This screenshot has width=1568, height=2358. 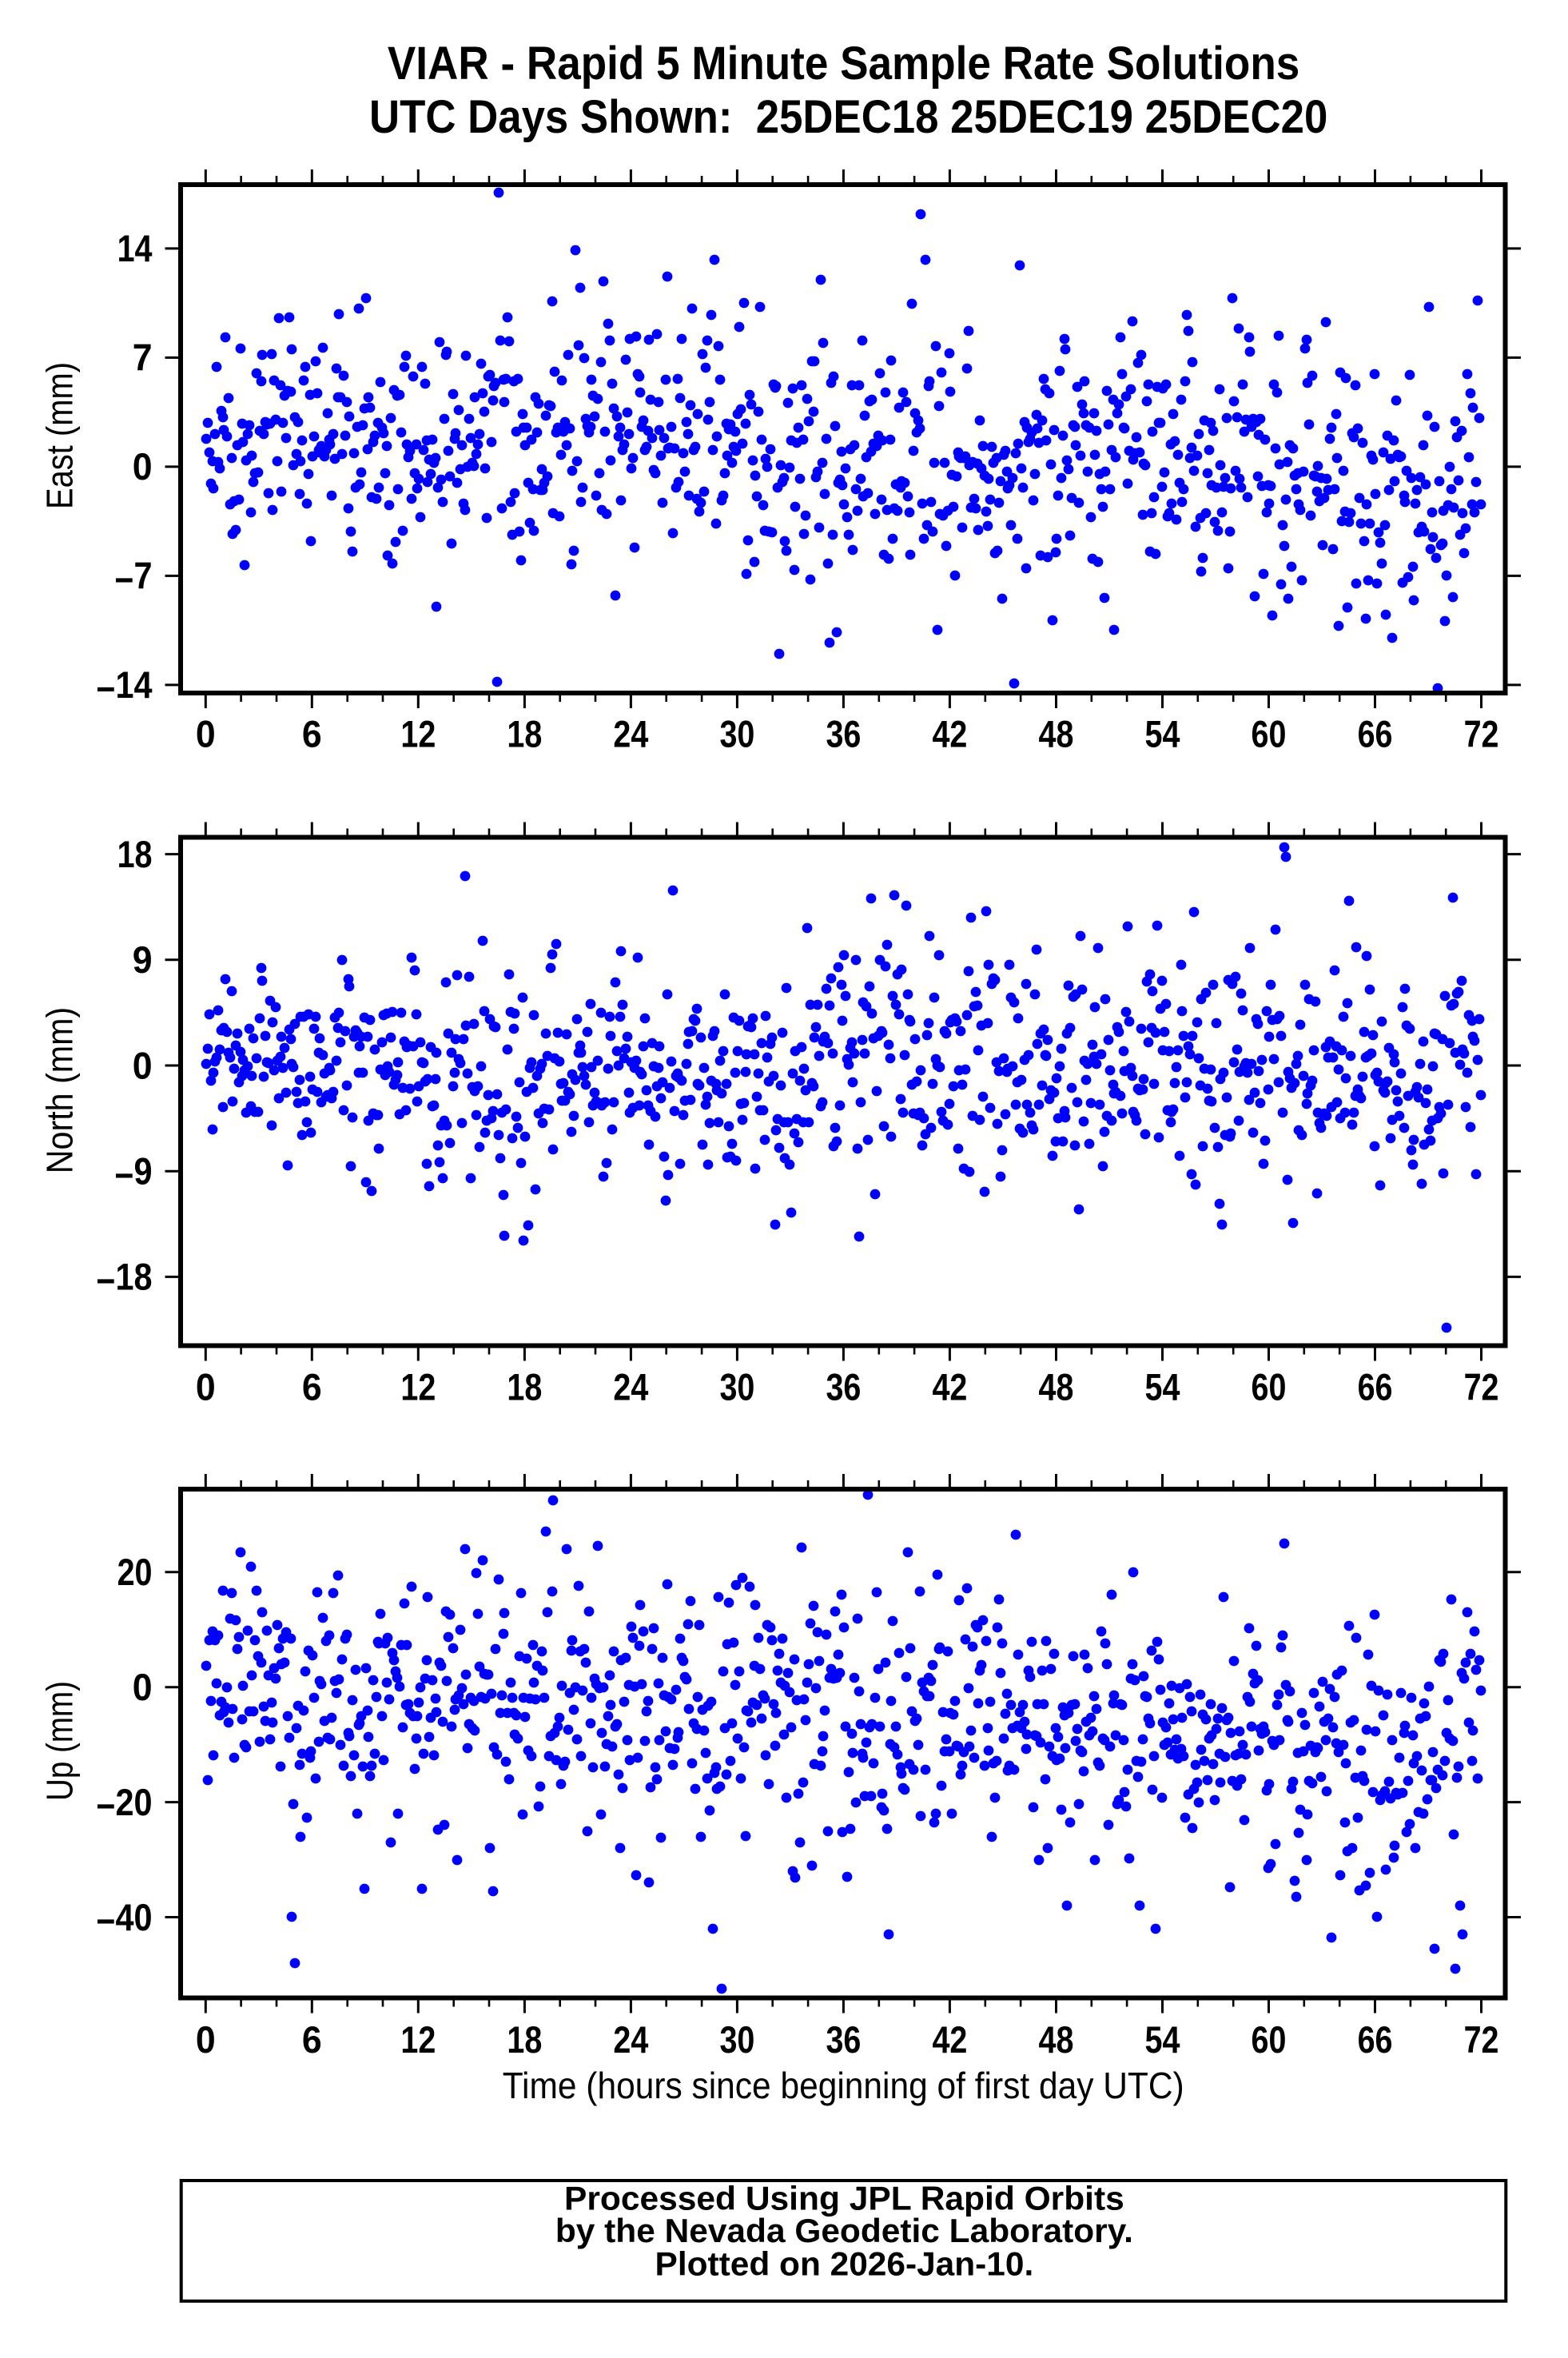 What do you see at coordinates (60, 1090) in the screenshot?
I see `svg-text: North (mm)` at bounding box center [60, 1090].